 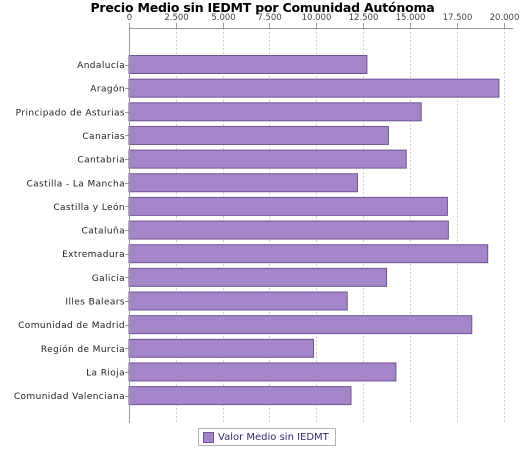 I want to click on category-label: Aragón, so click(x=107, y=89).